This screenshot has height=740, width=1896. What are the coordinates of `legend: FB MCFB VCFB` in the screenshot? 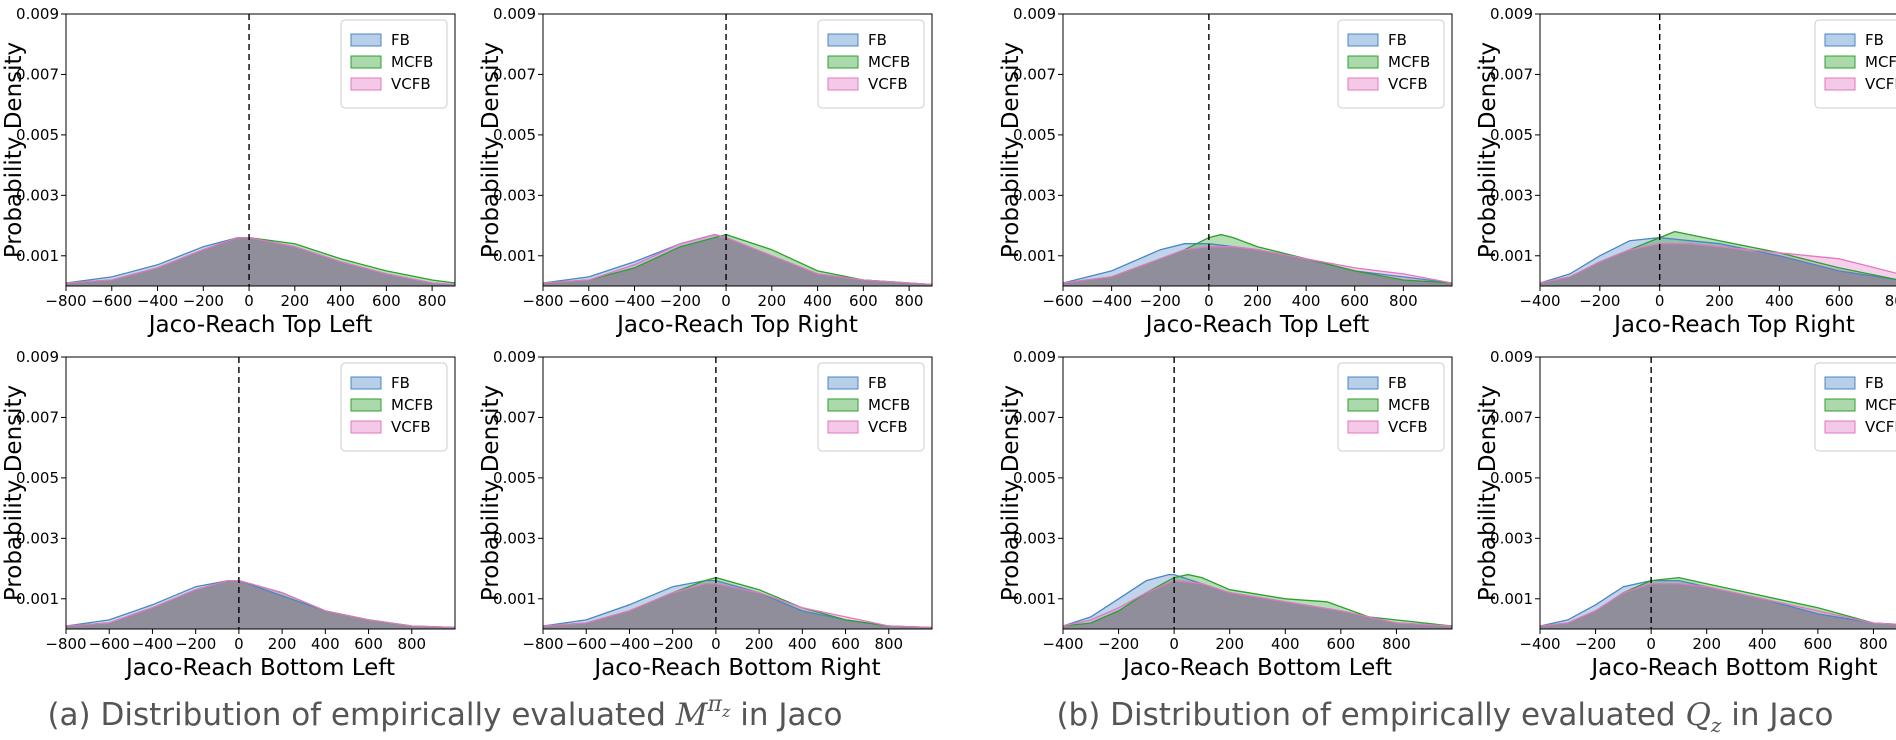 It's located at (1855, 407).